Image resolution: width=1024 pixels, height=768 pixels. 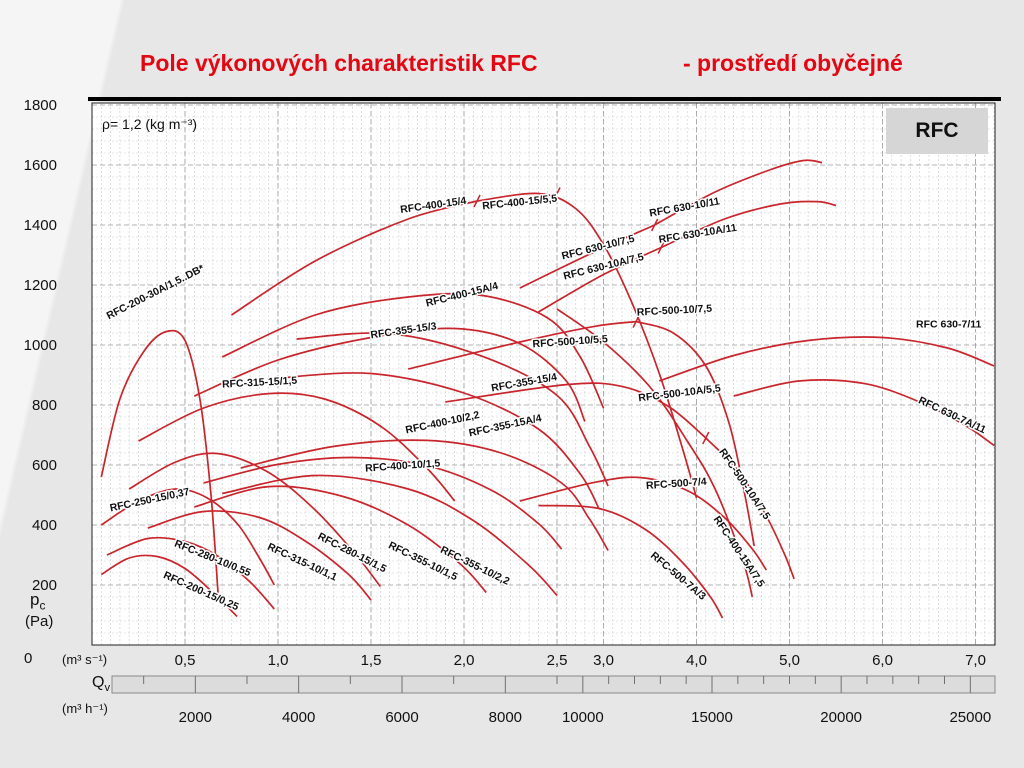 What do you see at coordinates (98, 682) in the screenshot?
I see `qv-symbol-main: Q` at bounding box center [98, 682].